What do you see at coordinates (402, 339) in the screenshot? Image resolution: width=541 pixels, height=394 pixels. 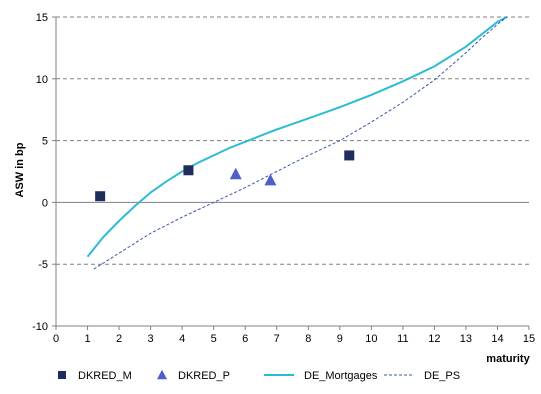 I see `x-tick-label-11: 11` at bounding box center [402, 339].